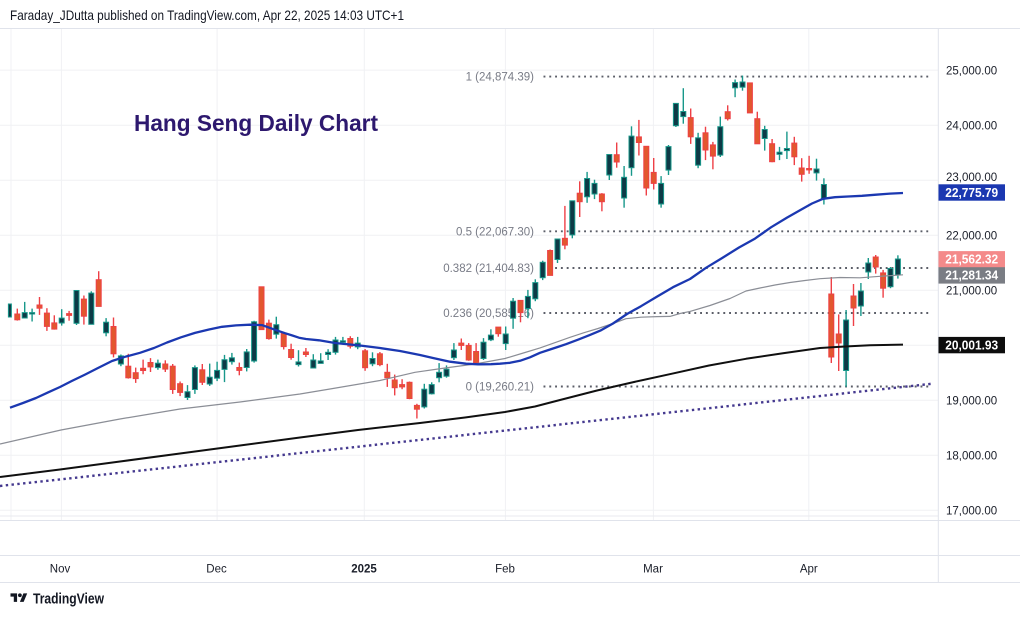  Describe the element at coordinates (500, 78) in the screenshot. I see `svg-text: 1 (24,874.39)` at that location.